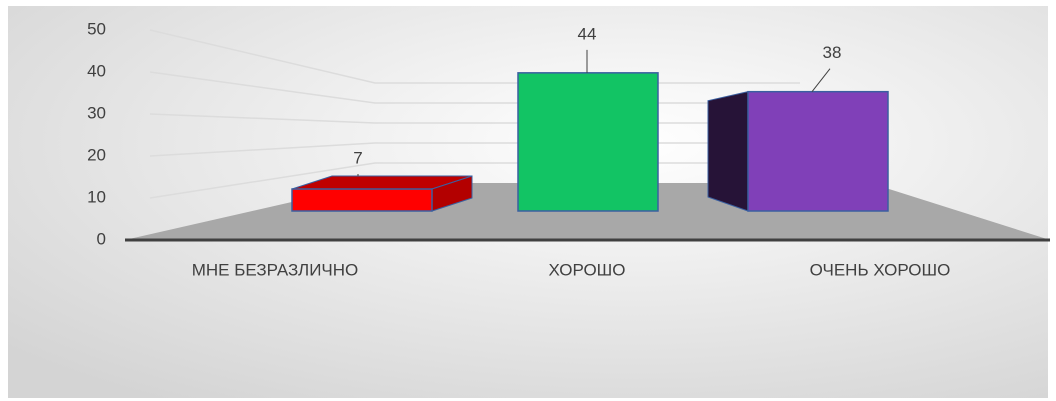  Describe the element at coordinates (587, 33) in the screenshot. I see `data-label: 44` at that location.